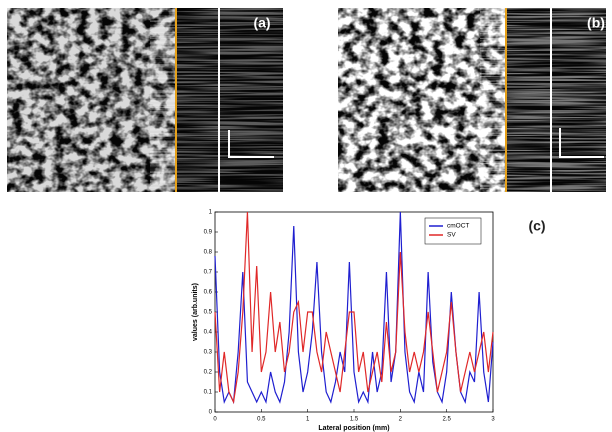 The image size is (612, 432). What do you see at coordinates (353, 428) in the screenshot?
I see `x-axis-label: Lateral position (mm)` at bounding box center [353, 428].